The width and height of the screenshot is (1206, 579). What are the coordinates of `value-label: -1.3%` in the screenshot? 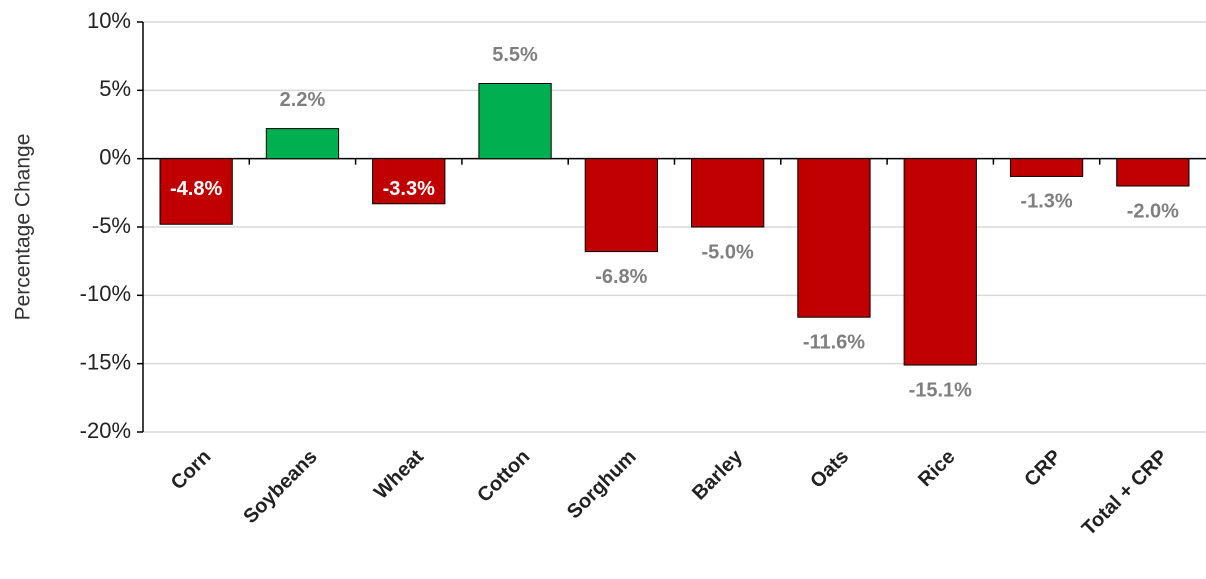 It's located at (1046, 202).